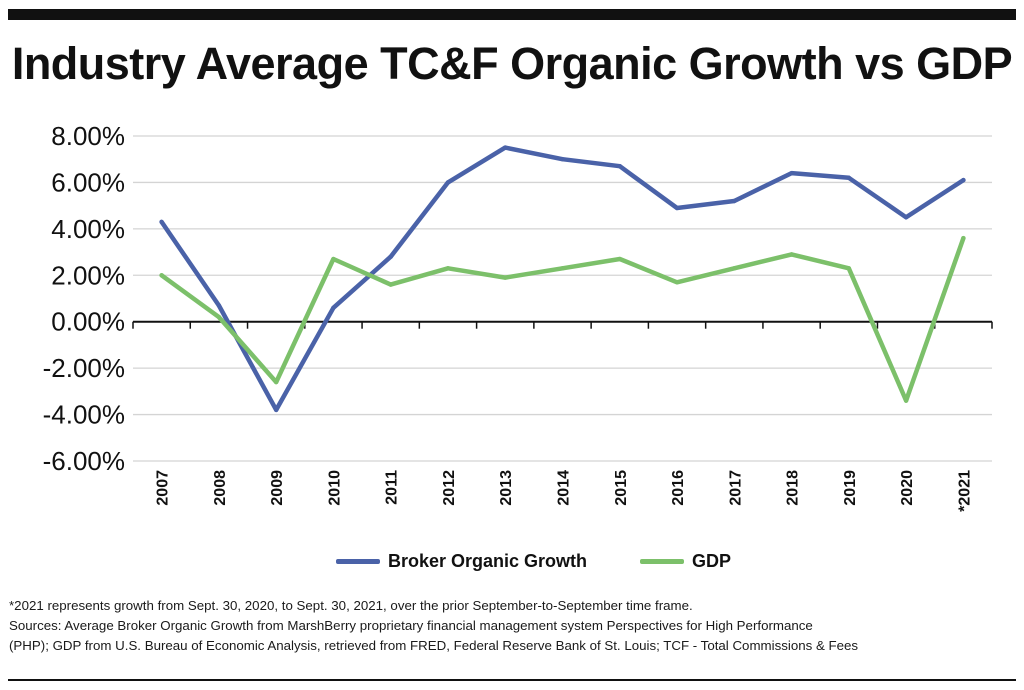 Image resolution: width=1024 pixels, height=690 pixels. Describe the element at coordinates (358, 561) in the screenshot. I see `legend-swatch-broker-organic-growth` at that location.